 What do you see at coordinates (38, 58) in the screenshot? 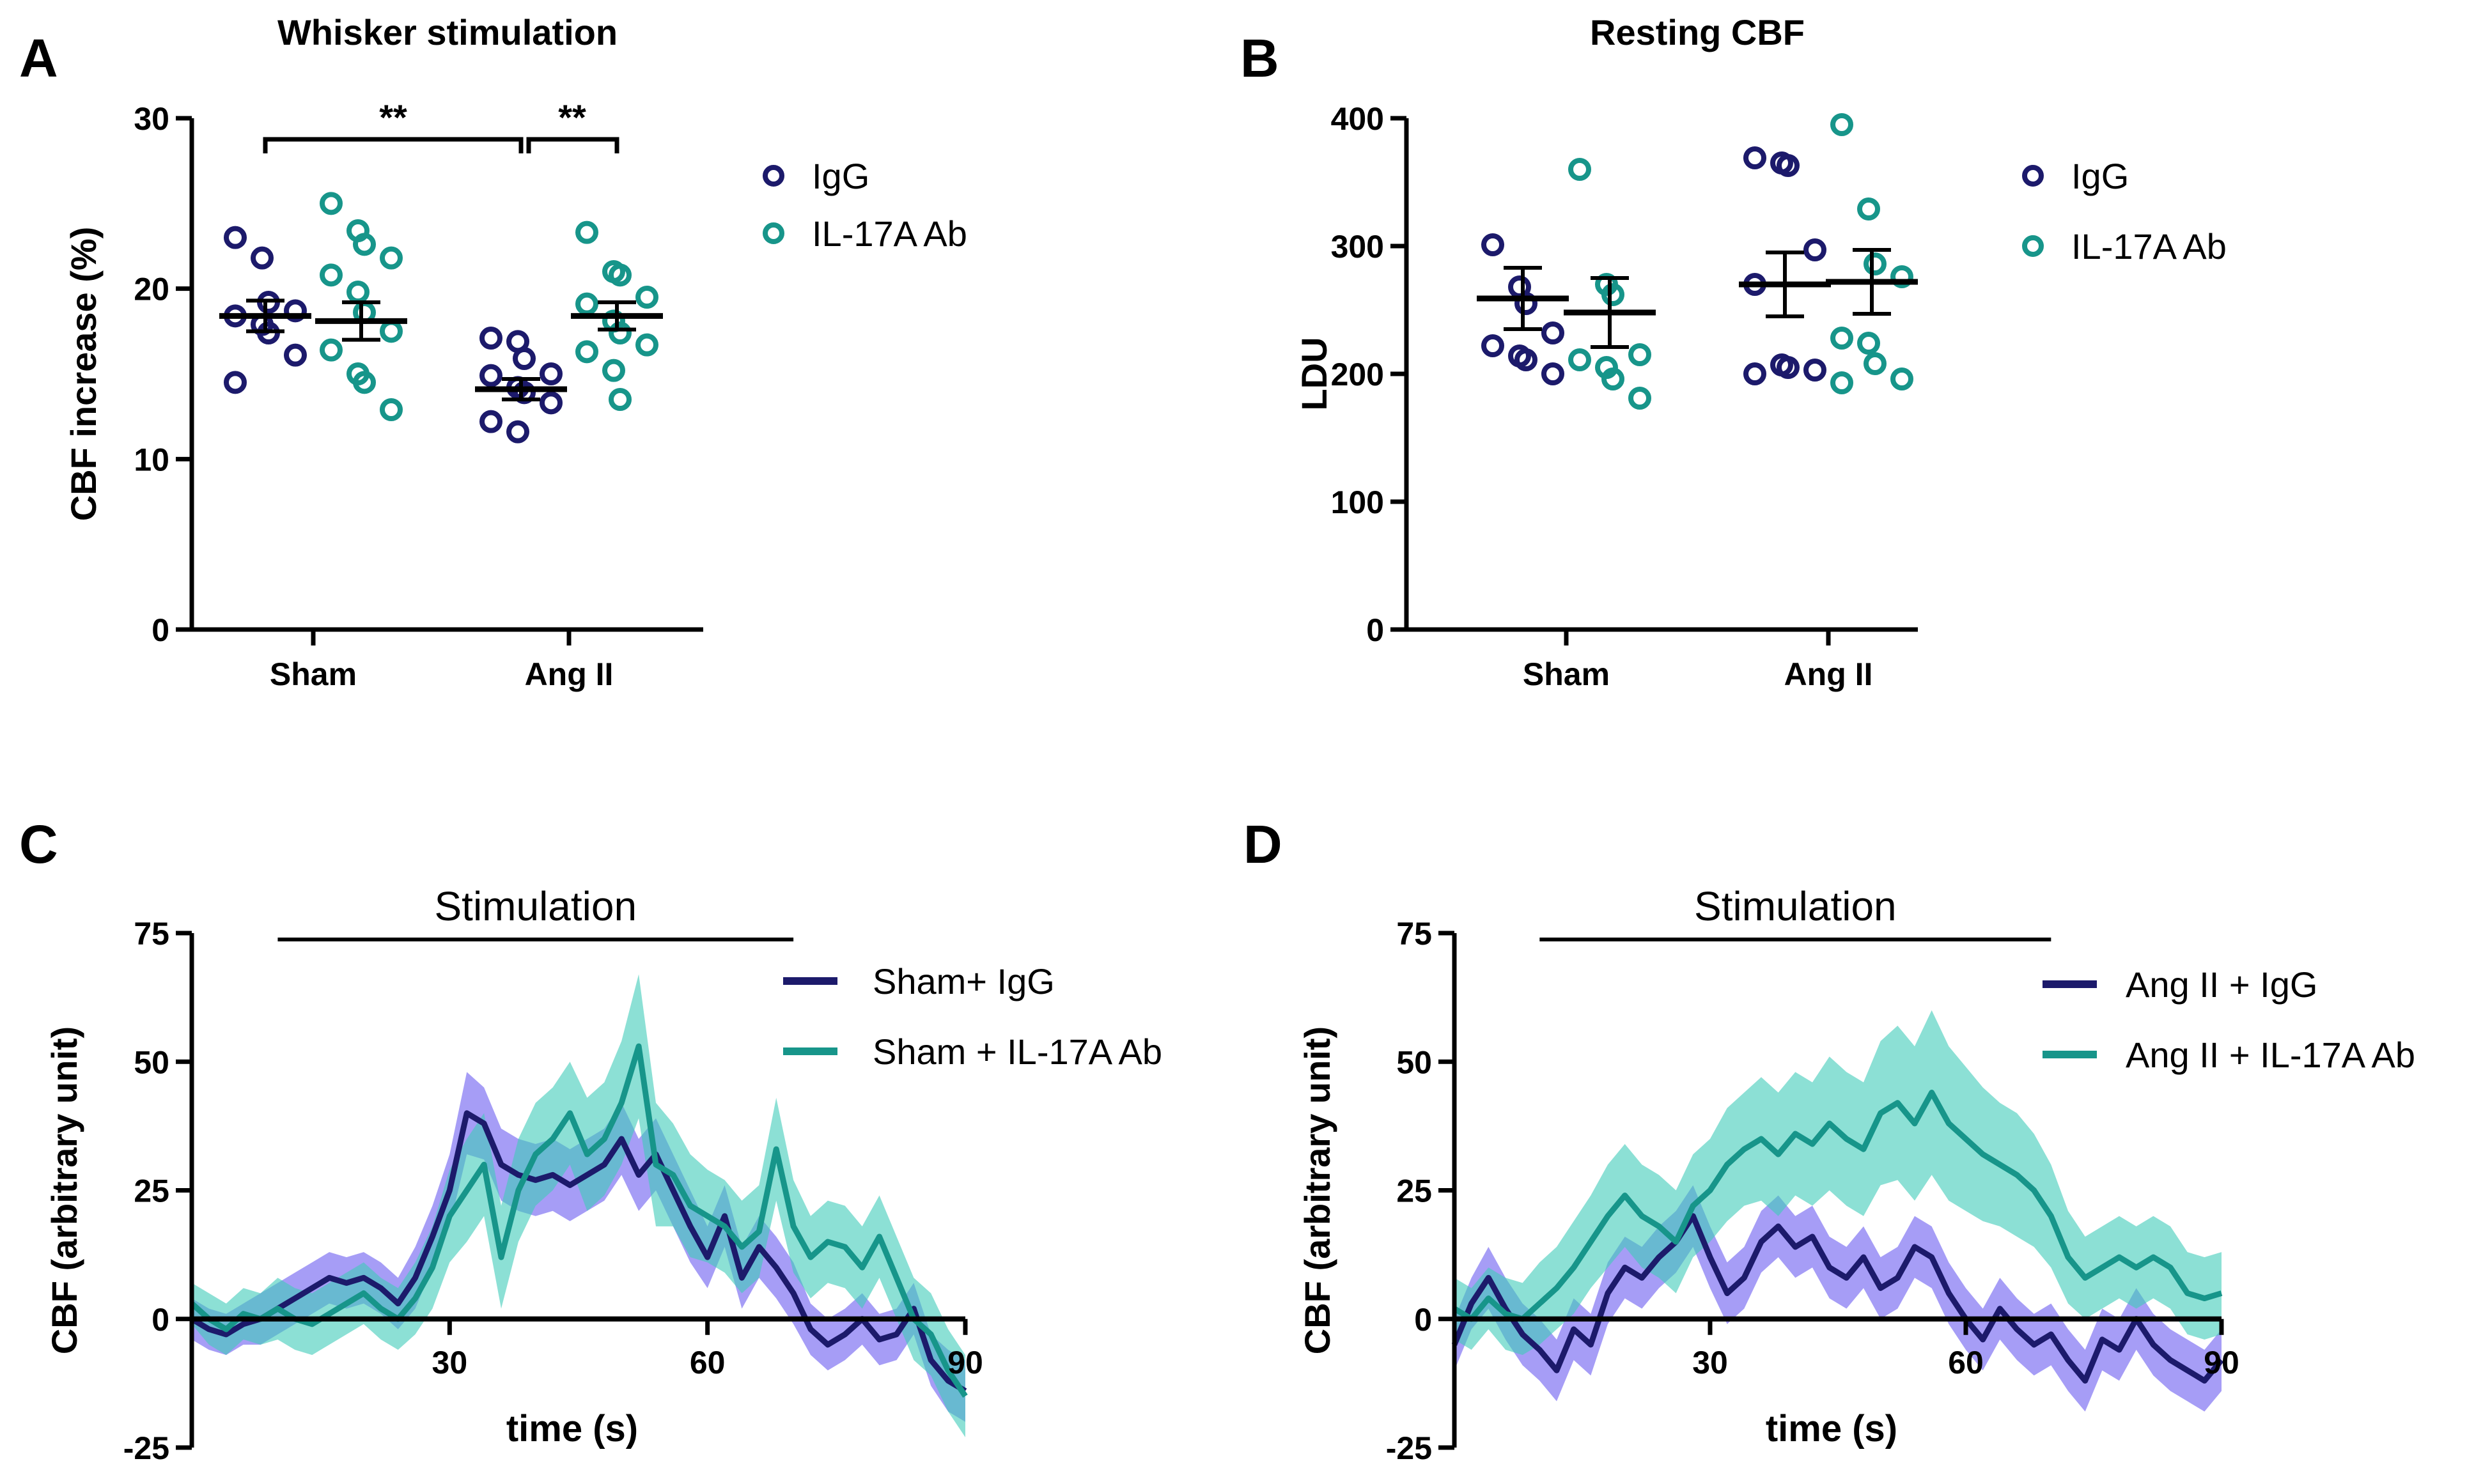
I see `panel-label: A` at bounding box center [38, 58].